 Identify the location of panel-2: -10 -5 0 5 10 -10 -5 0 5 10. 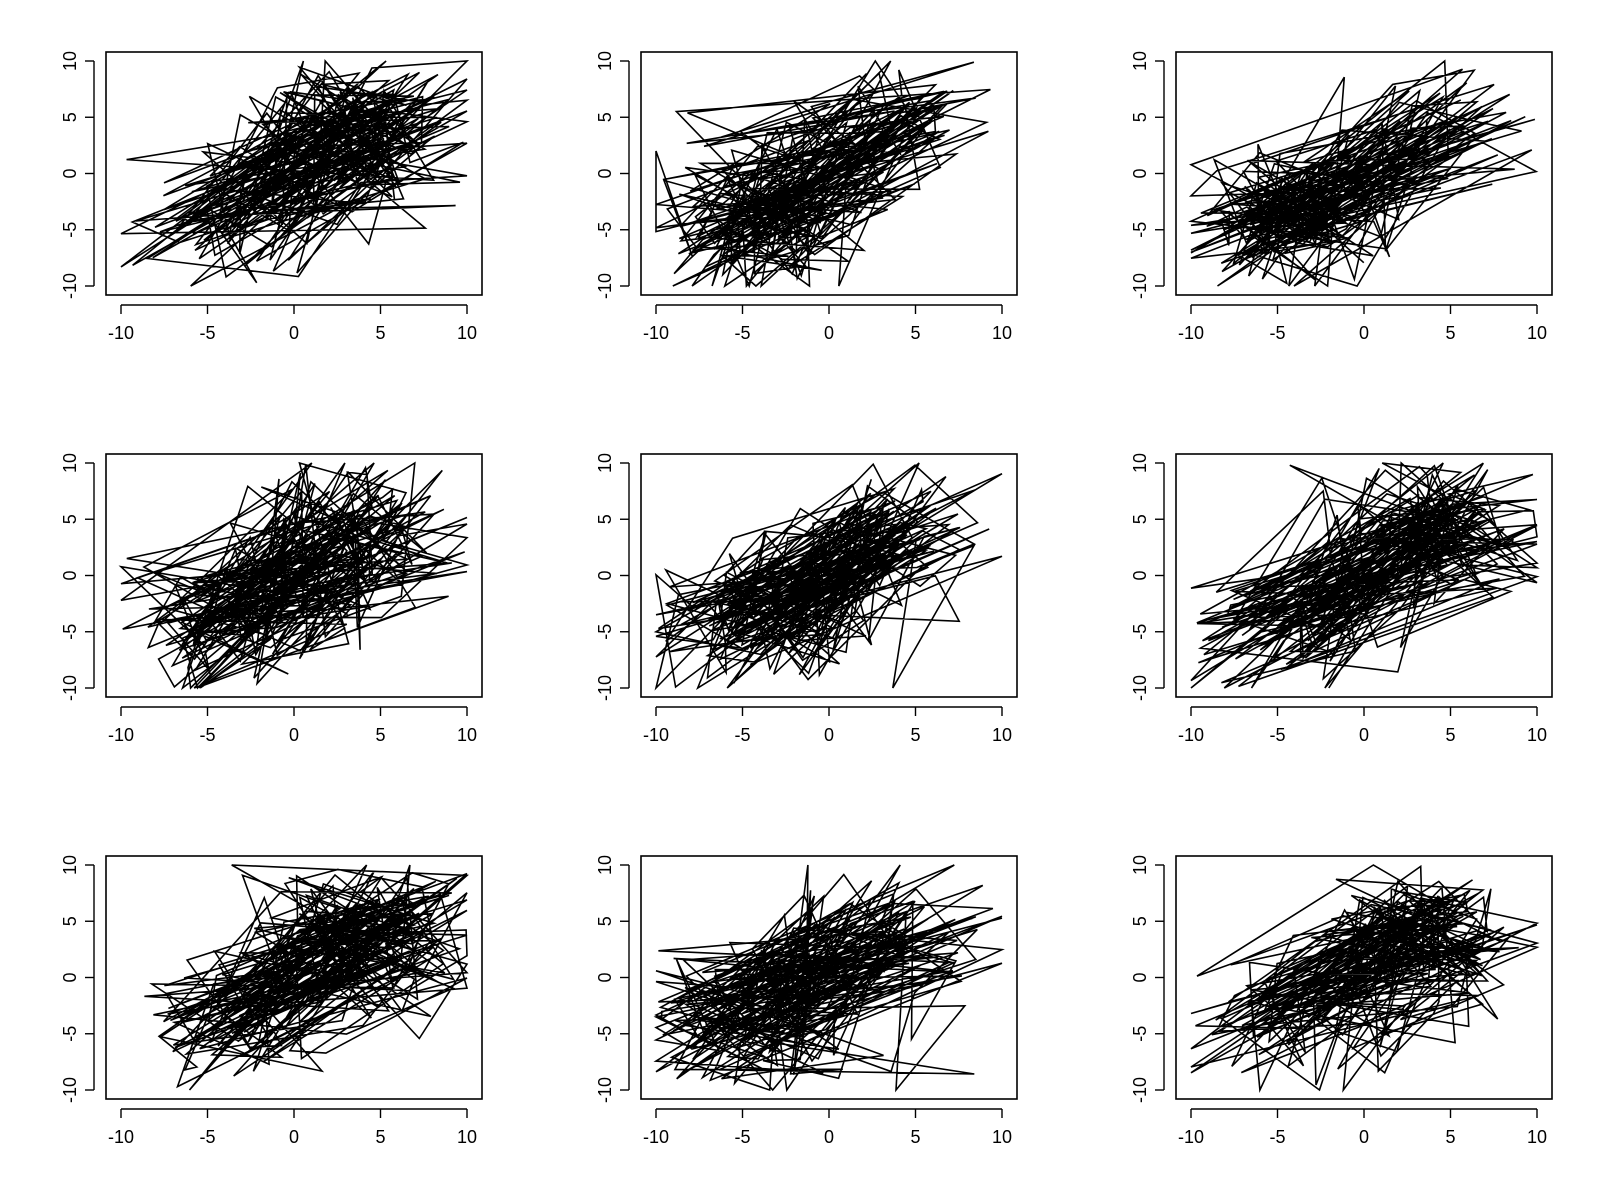
(806, 197).